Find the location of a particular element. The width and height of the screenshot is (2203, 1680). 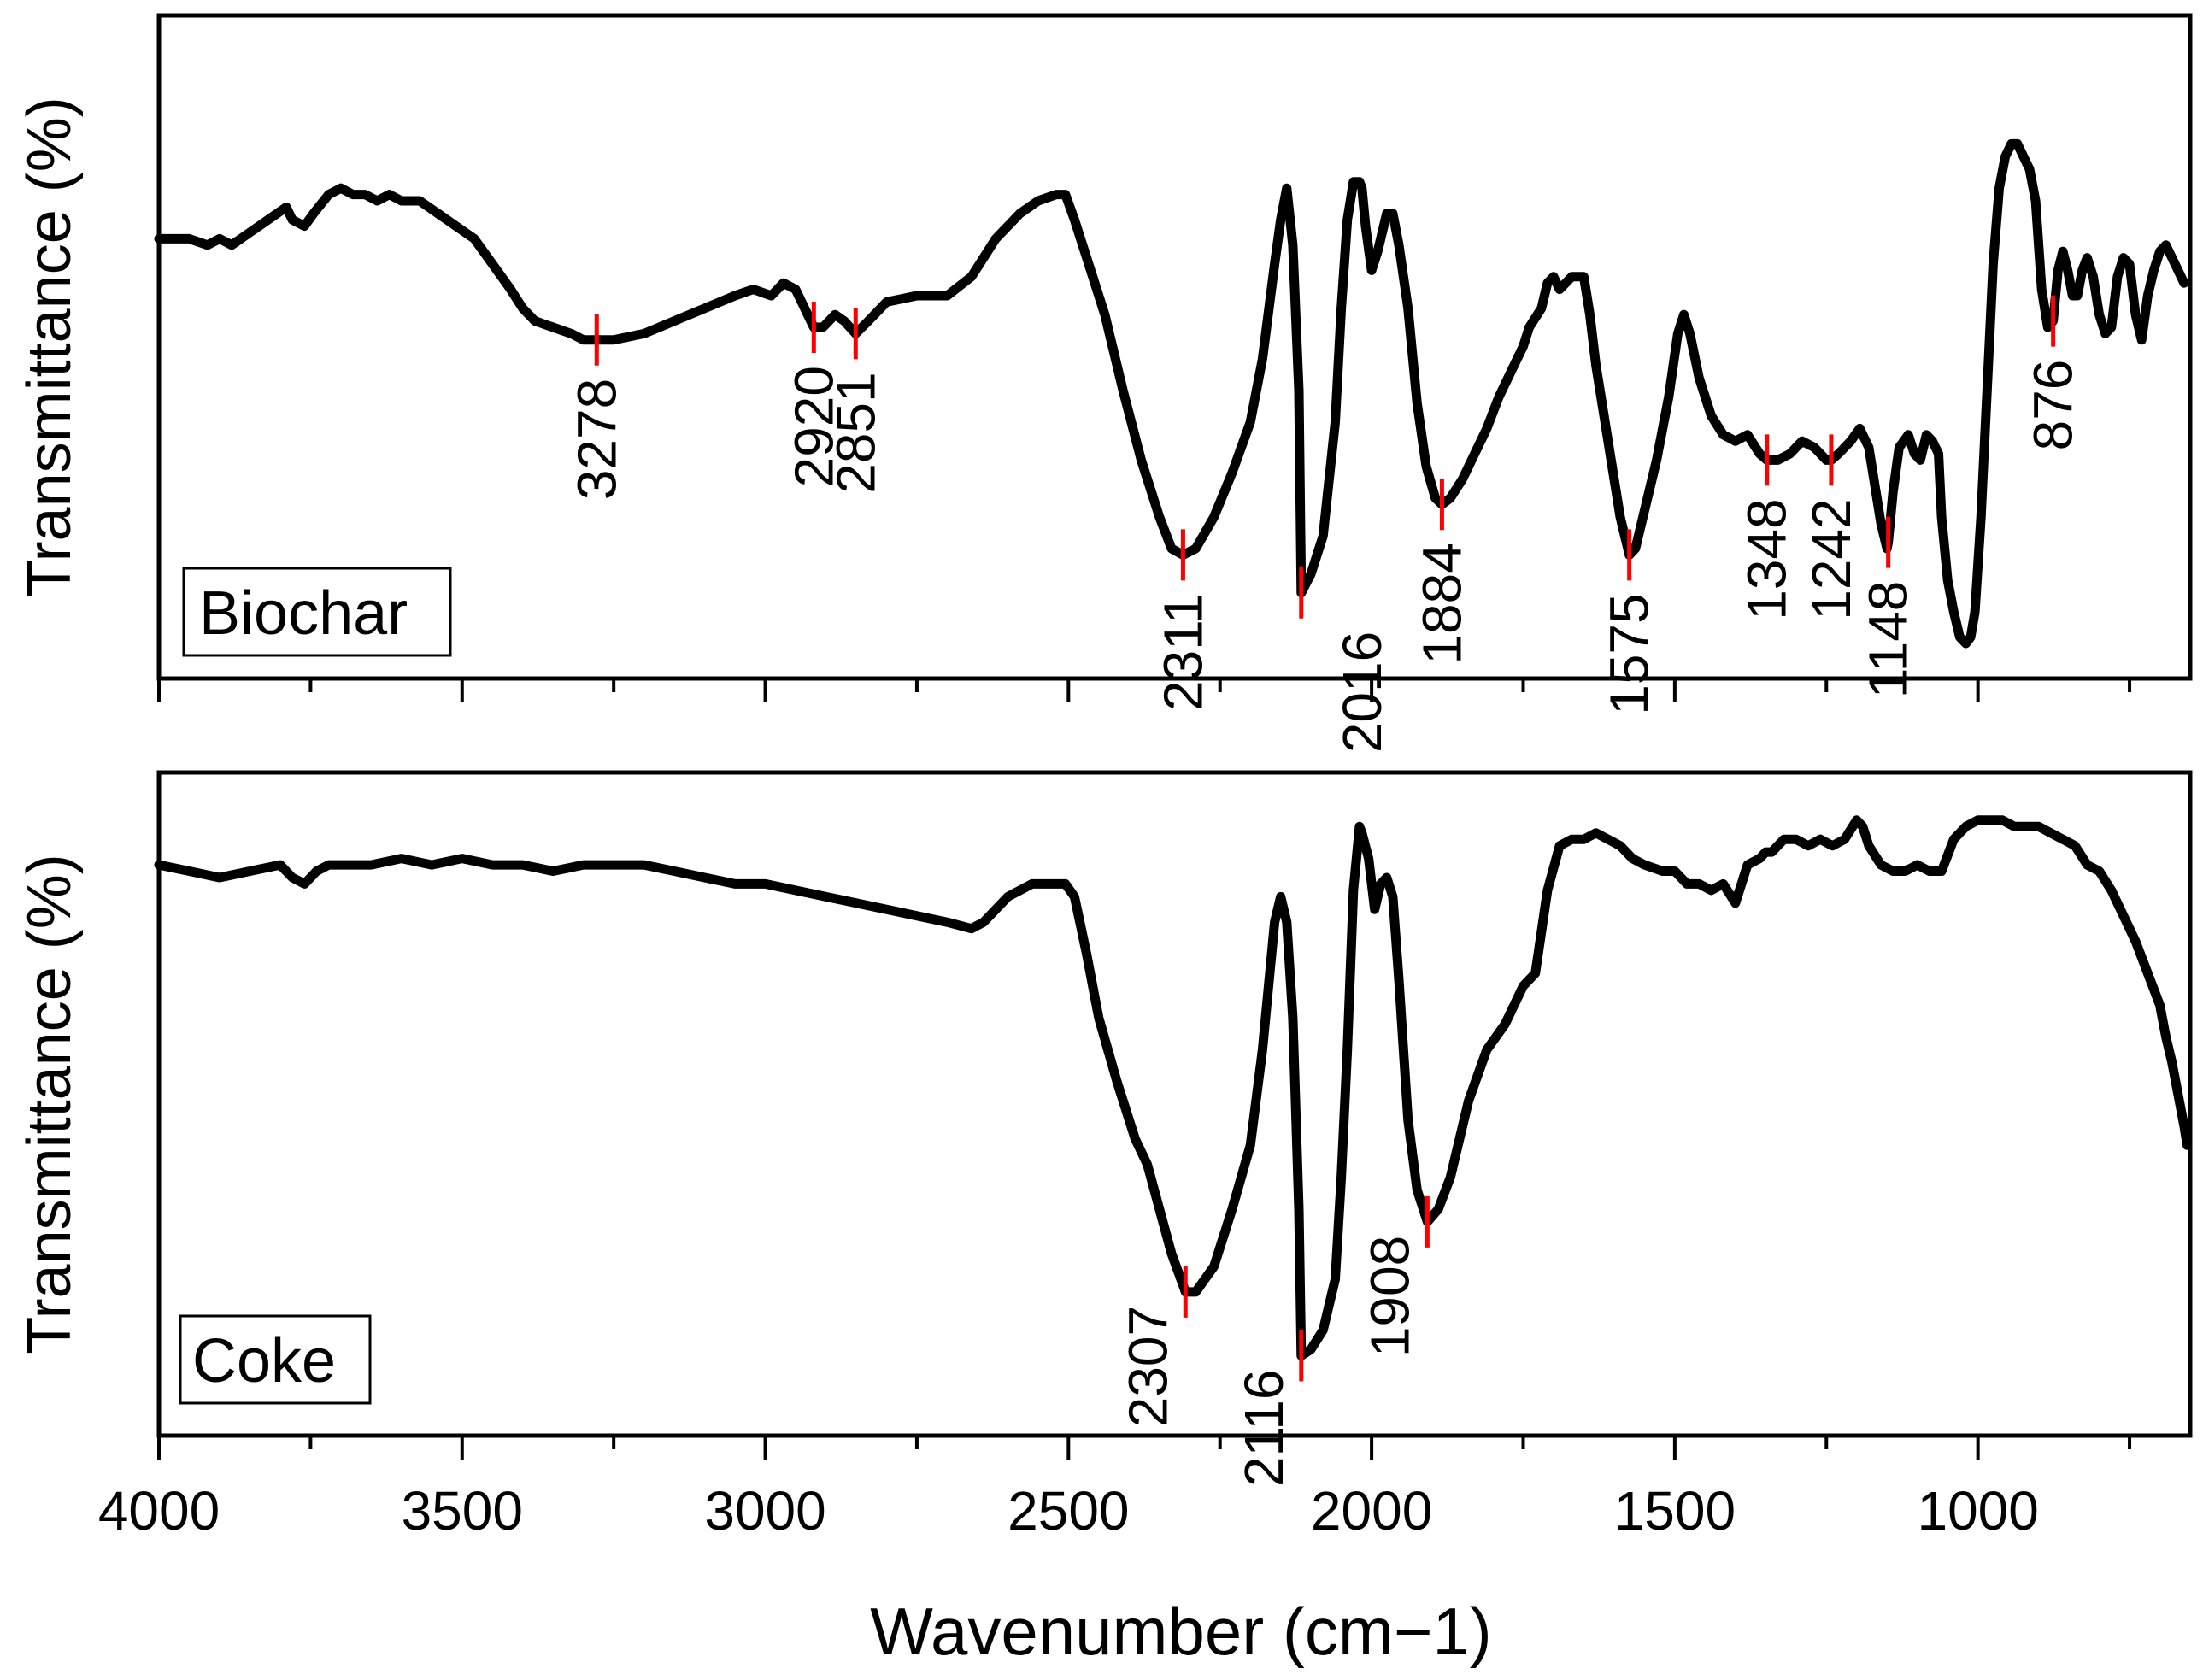

coke-peak-label: 1908 is located at coordinates (1390, 1296).